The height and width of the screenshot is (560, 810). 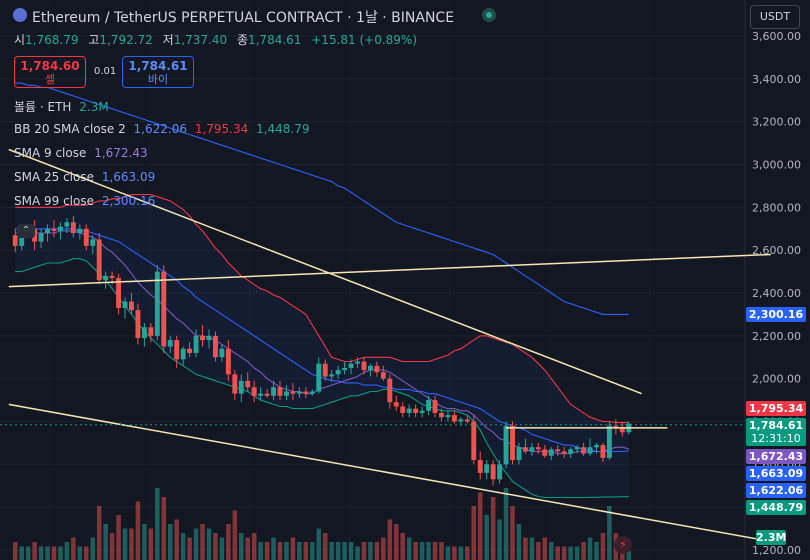 What do you see at coordinates (63, 106) in the screenshot?
I see `legend-volume: 볼륨 · ETH 2.3M` at bounding box center [63, 106].